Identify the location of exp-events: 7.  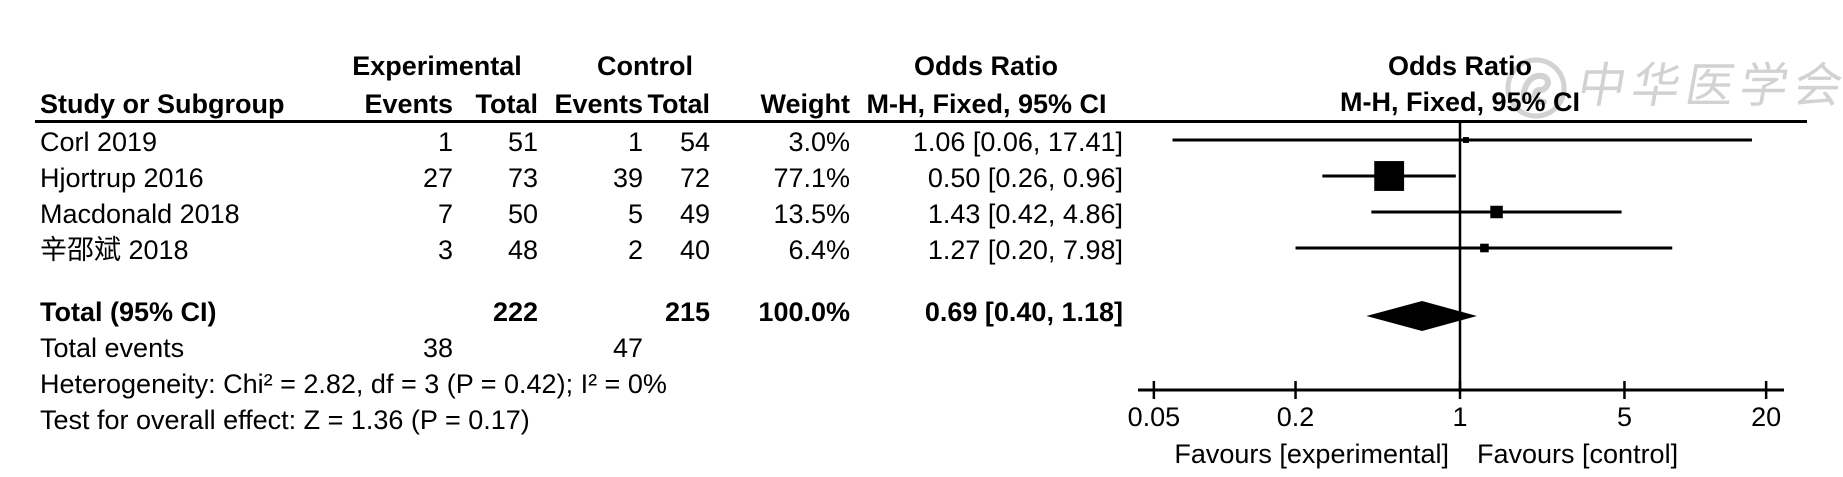
(445, 214).